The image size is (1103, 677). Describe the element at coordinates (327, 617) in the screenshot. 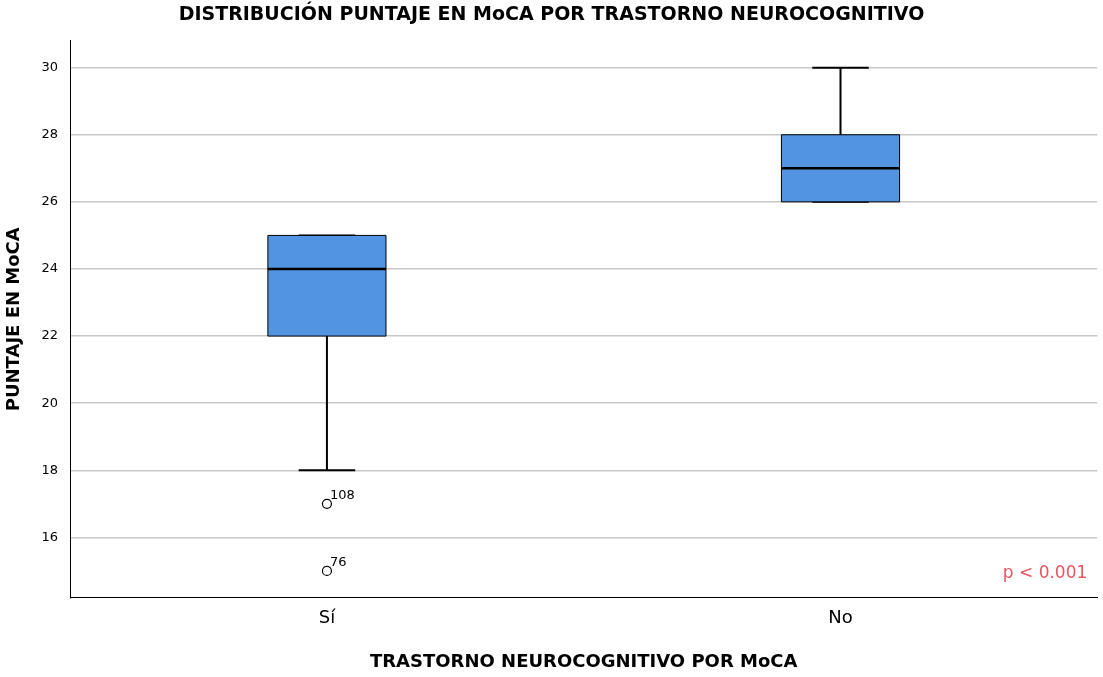

I see `x-tick-label: Sí` at that location.